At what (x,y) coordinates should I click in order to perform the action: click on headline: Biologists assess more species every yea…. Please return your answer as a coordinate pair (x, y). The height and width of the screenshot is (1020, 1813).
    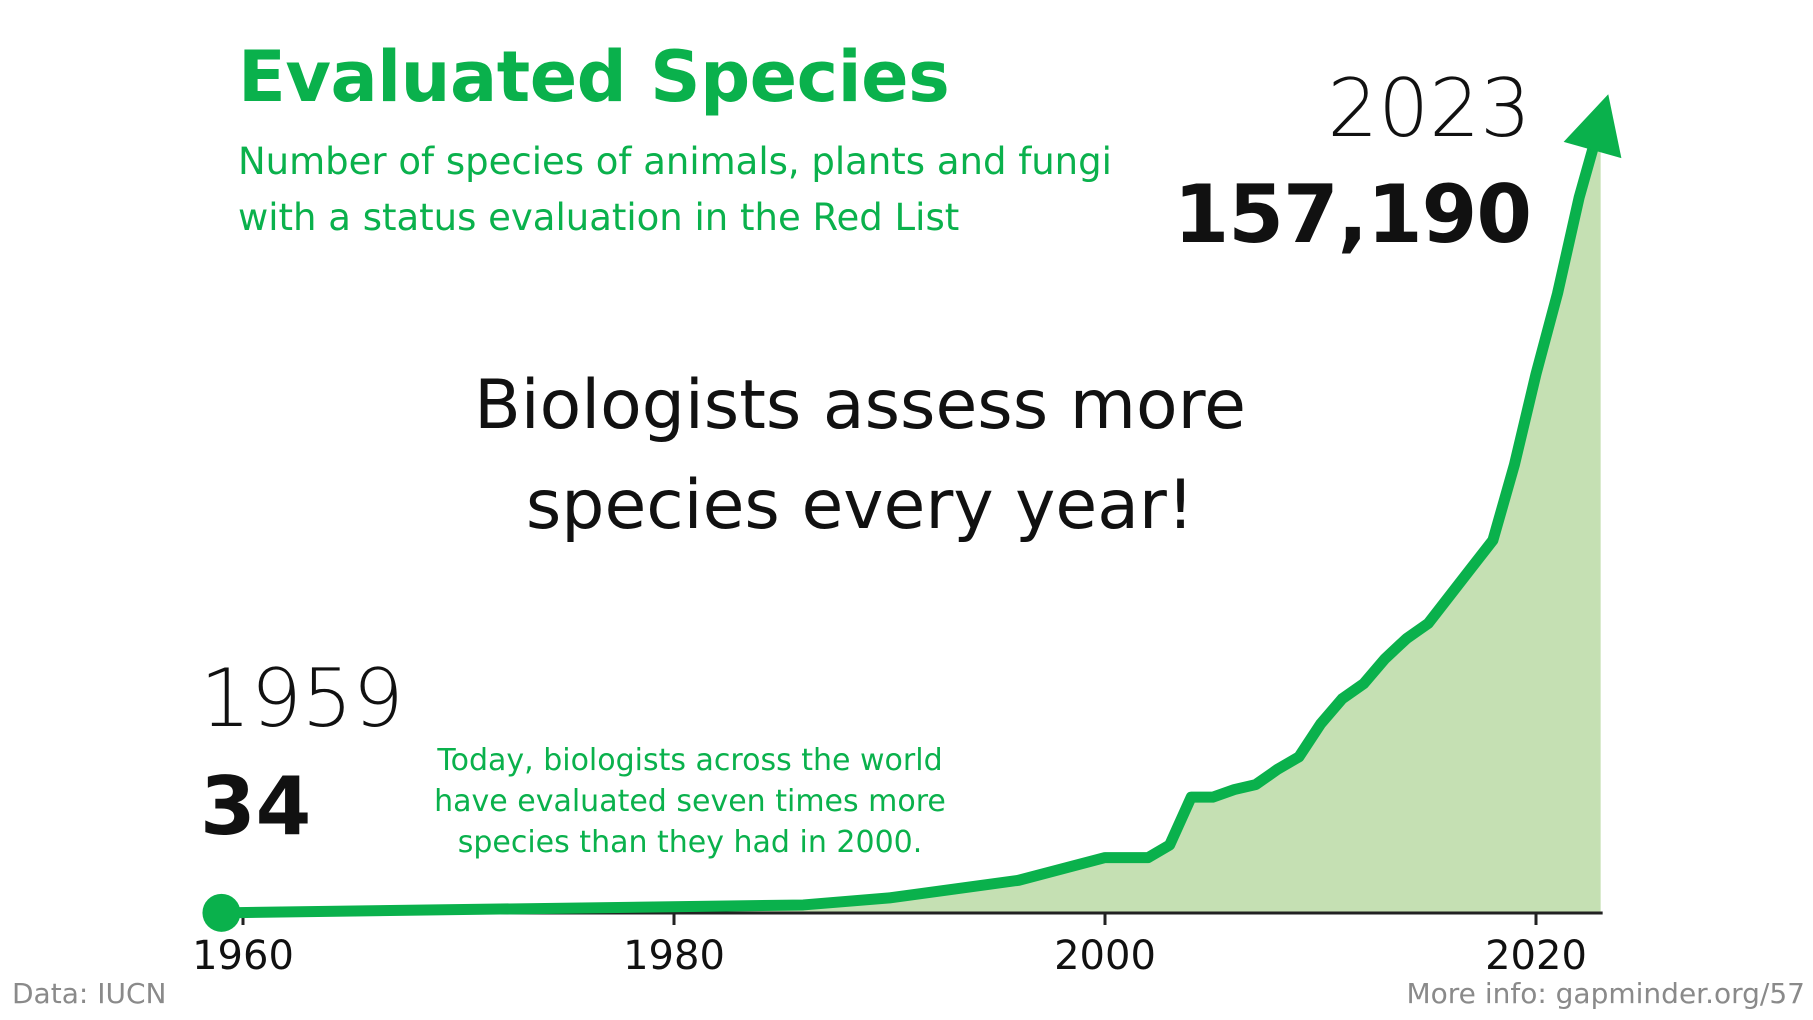
    Looking at the image, I should click on (860, 456).